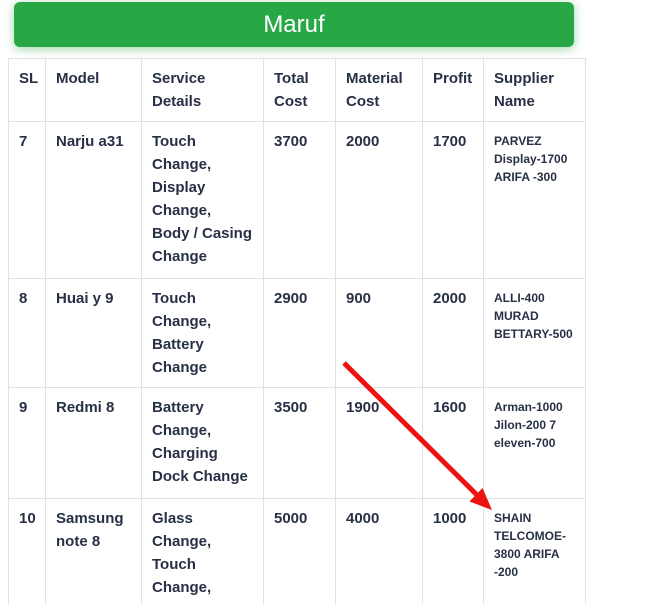  What do you see at coordinates (202, 551) in the screenshot?
I see `cell-service: Glass Change, Touch Change,` at bounding box center [202, 551].